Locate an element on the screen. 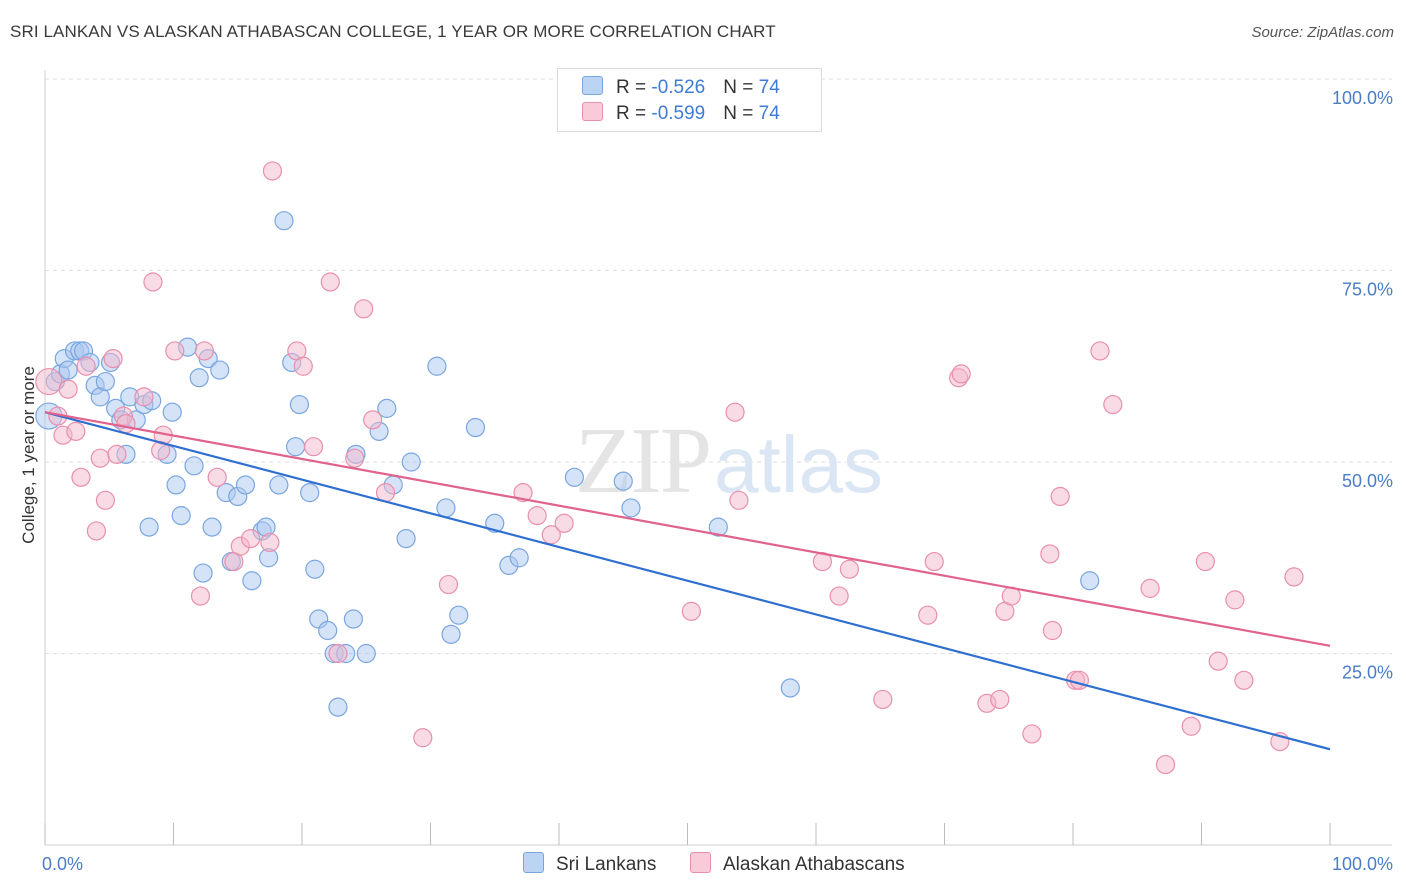 Image resolution: width=1406 pixels, height=892 pixels. y-tick-label: 25.0% is located at coordinates (1367, 673).